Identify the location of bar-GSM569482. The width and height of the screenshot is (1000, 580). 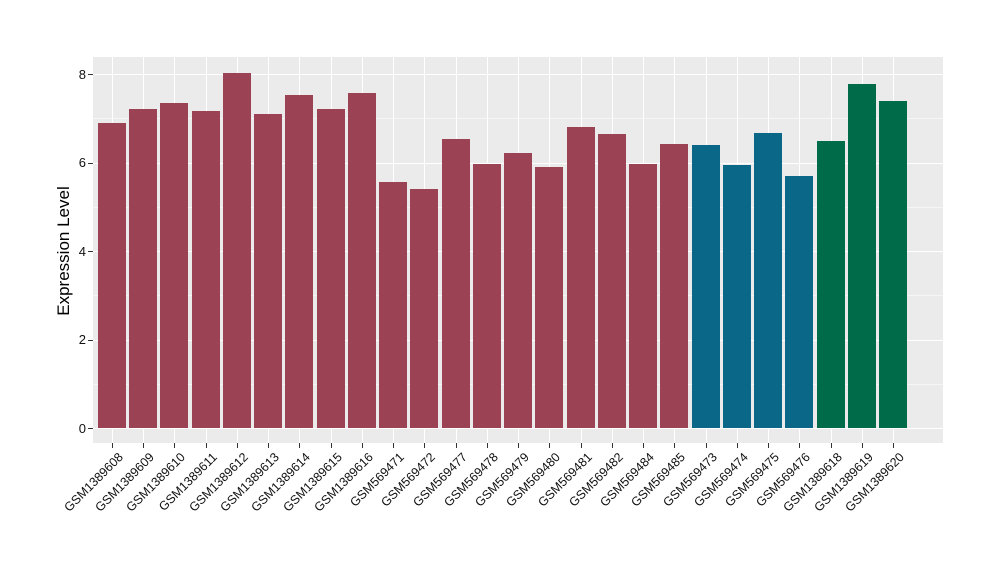
(611, 281).